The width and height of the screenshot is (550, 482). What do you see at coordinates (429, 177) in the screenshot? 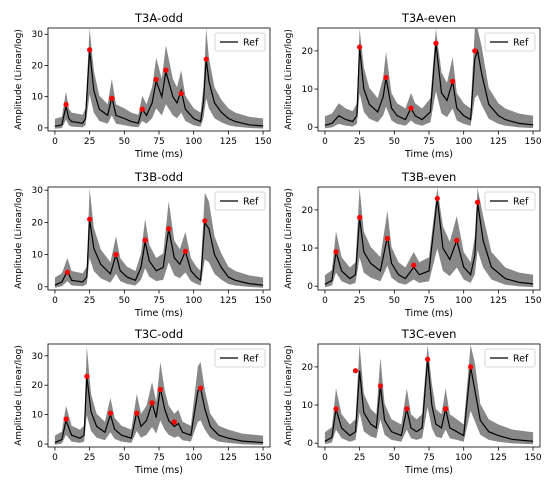
I see `subplot-title: T3B-even` at bounding box center [429, 177].